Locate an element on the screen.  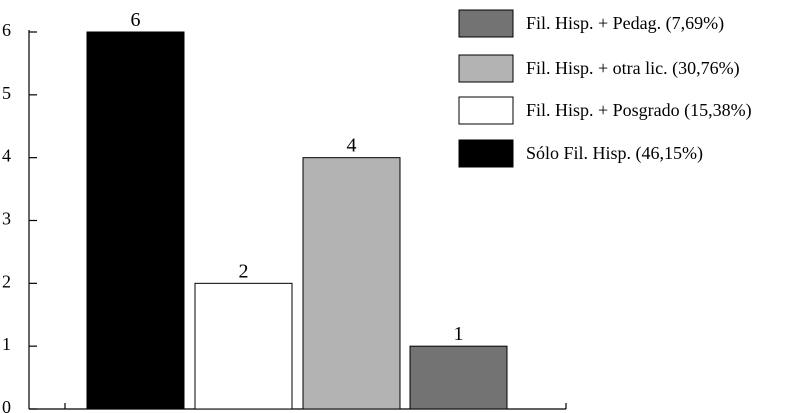
data-label: 6 is located at coordinates (136, 20).